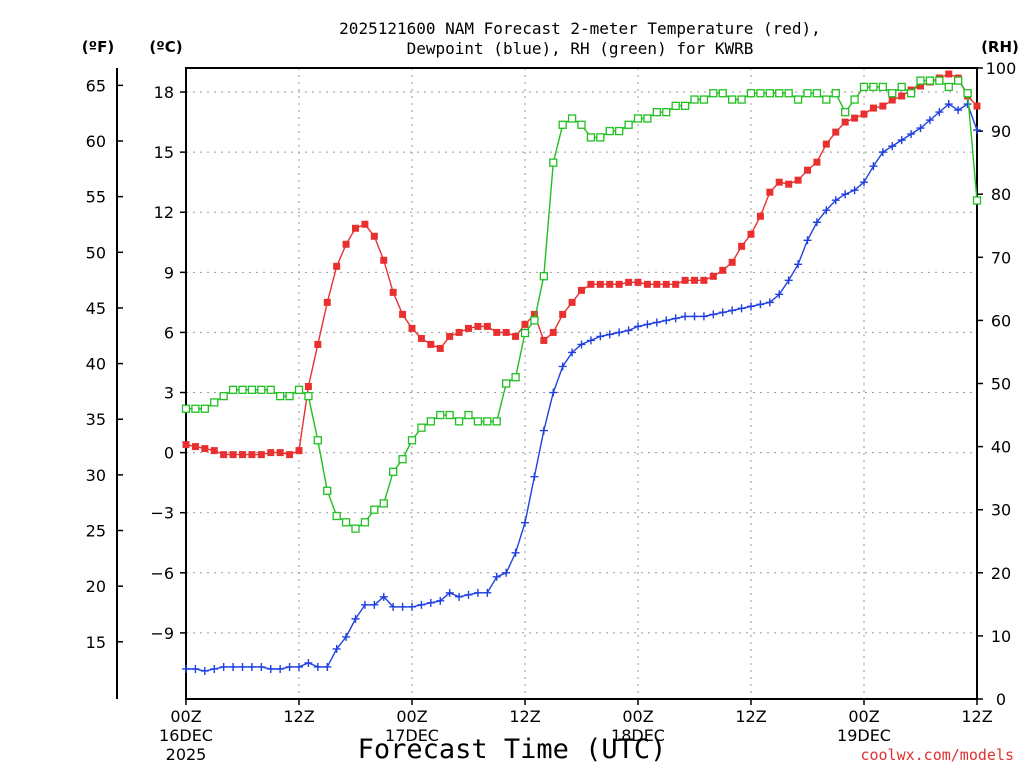 The image size is (1024, 768). I want to click on rh-tick-label: 40, so click(1001, 447).